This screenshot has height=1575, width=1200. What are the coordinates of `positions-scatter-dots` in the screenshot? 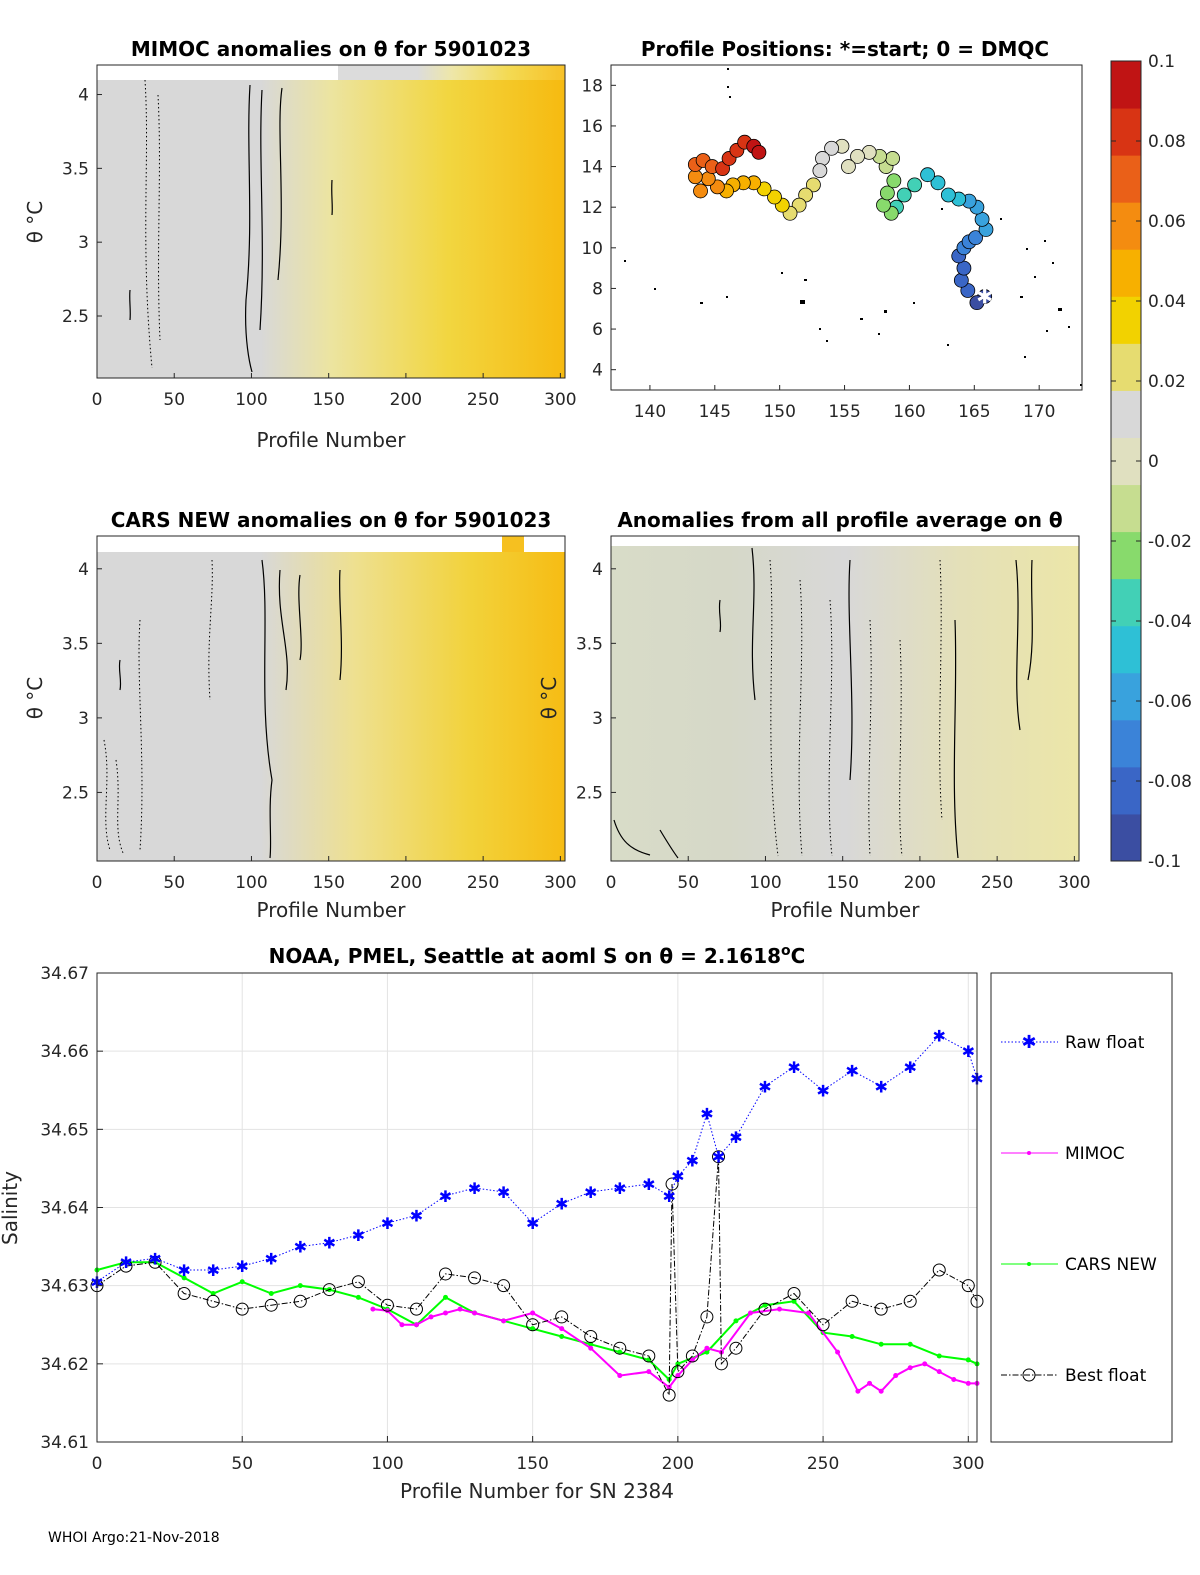 It's located at (853, 227).